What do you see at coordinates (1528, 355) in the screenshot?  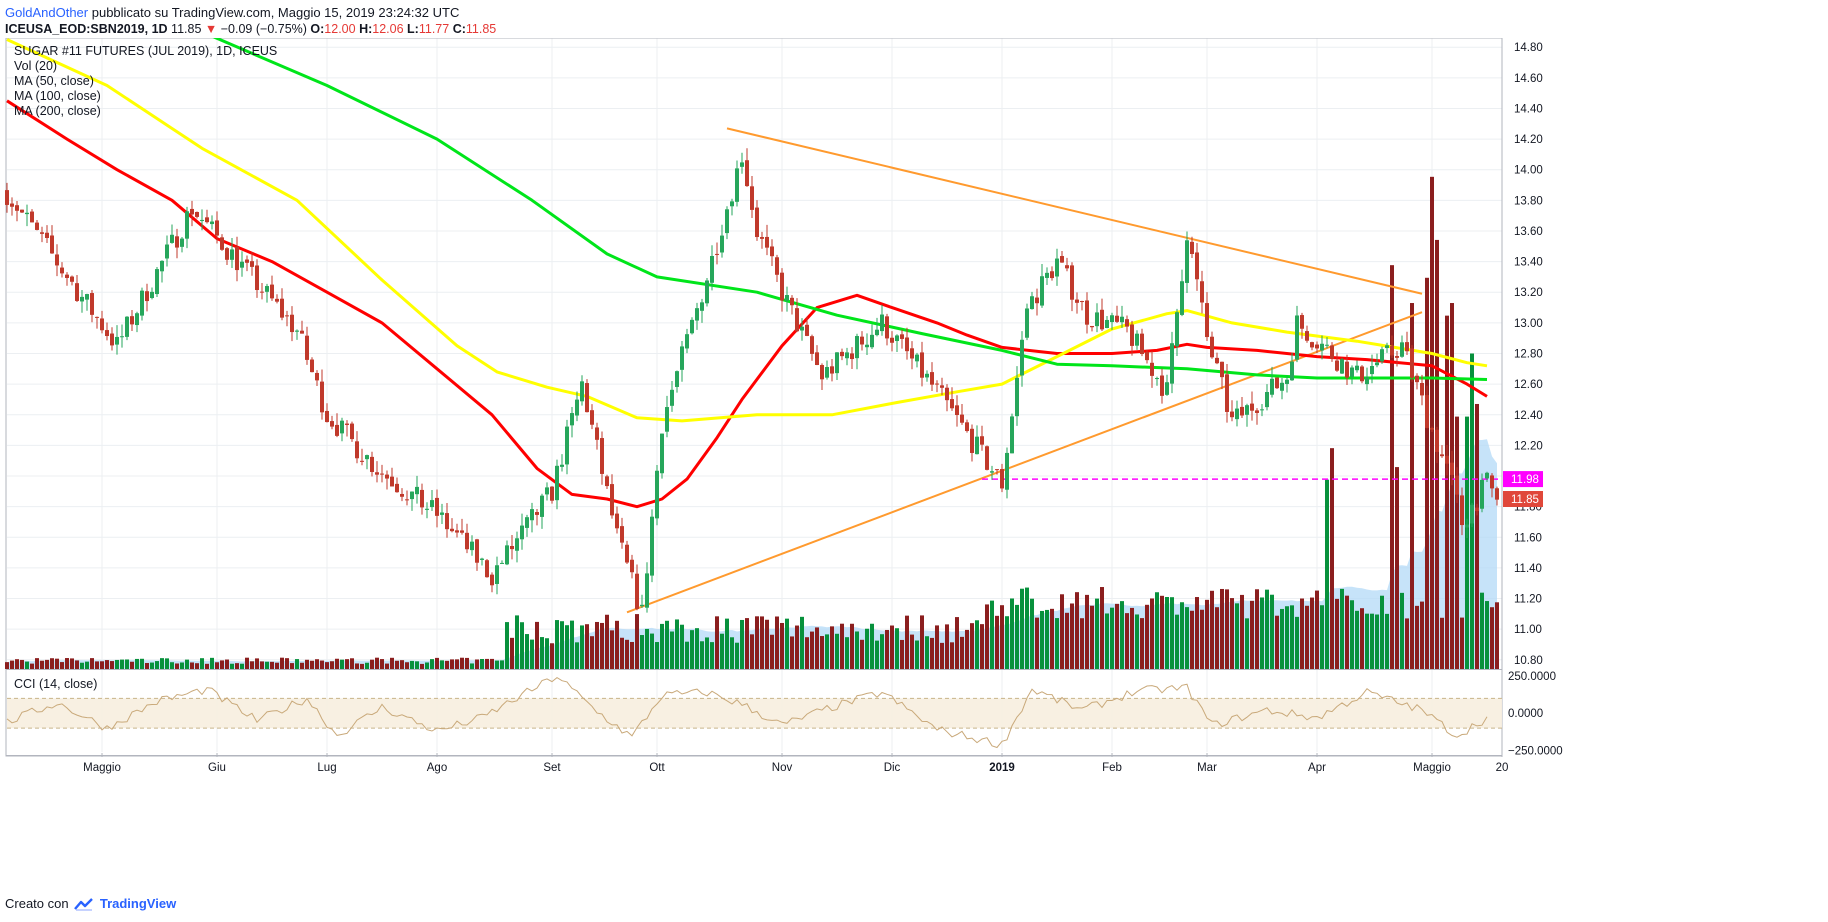 I see `price-tick-label: 12.80` at bounding box center [1528, 355].